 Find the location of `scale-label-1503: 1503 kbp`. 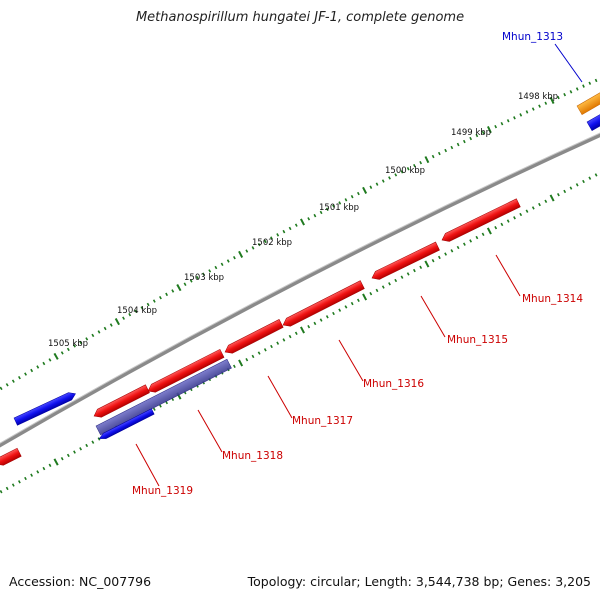

scale-label-1503: 1503 kbp is located at coordinates (204, 278).